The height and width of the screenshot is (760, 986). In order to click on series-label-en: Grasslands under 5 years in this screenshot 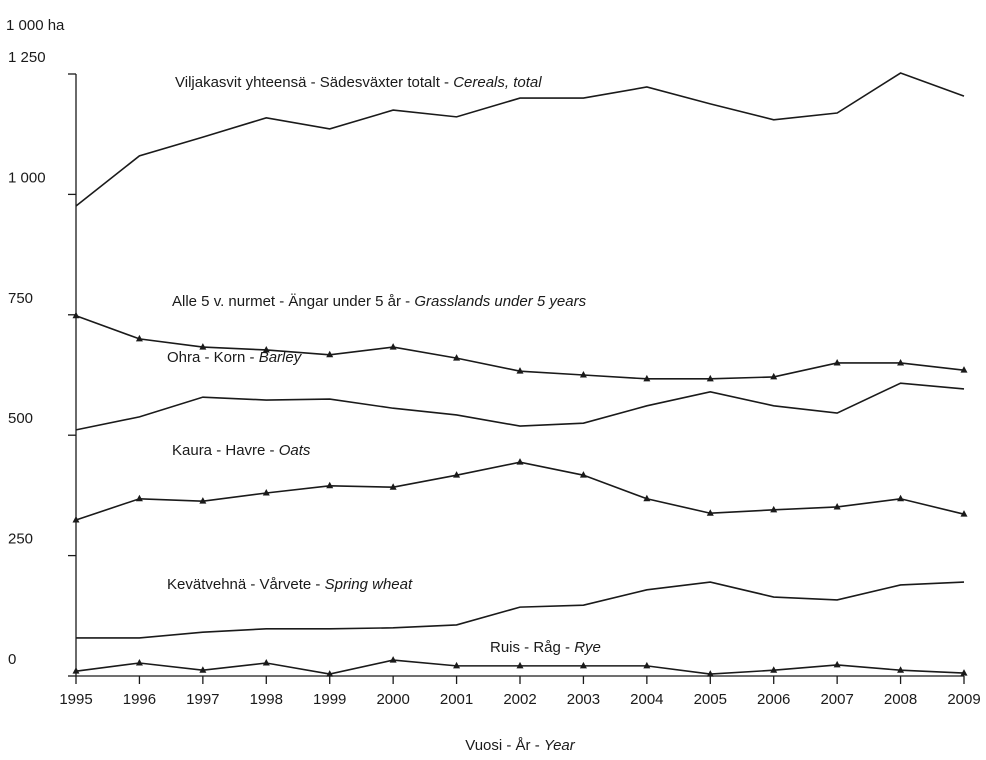, I will do `click(500, 301)`.